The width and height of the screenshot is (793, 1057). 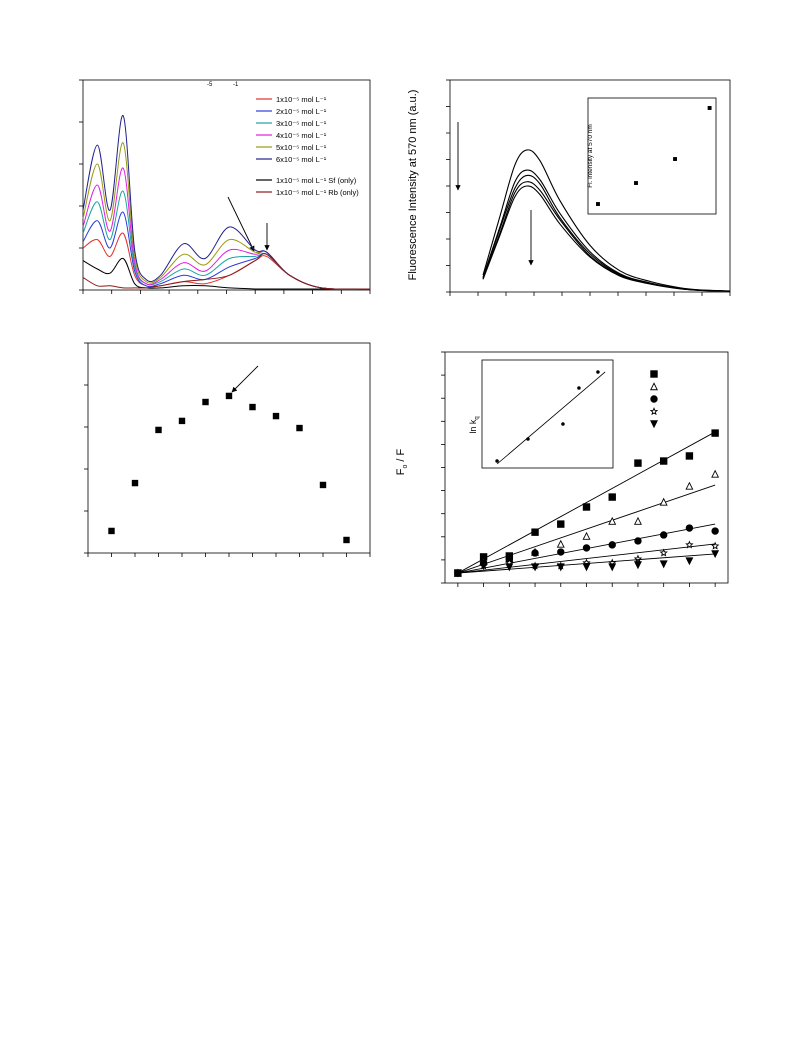 I want to click on legend-label: 5x10⁻⁵ mol L⁻¹, so click(x=301, y=147).